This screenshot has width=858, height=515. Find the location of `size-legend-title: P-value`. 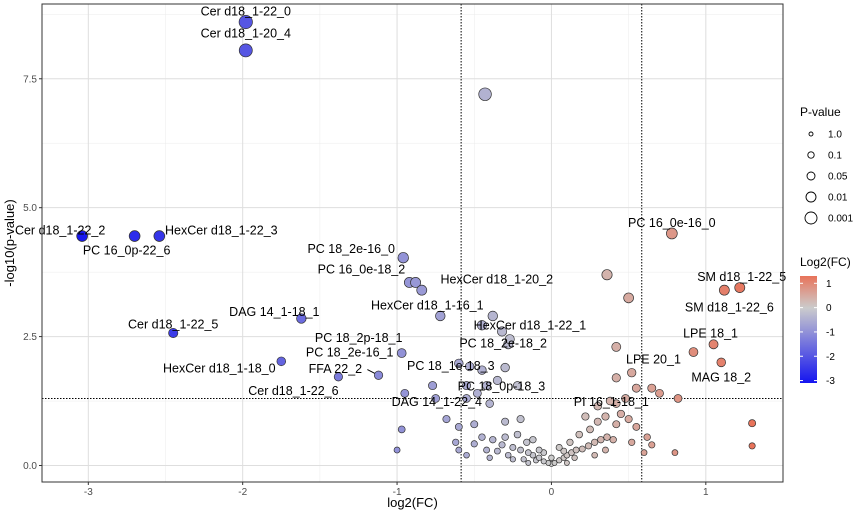

size-legend-title: P-value is located at coordinates (820, 112).